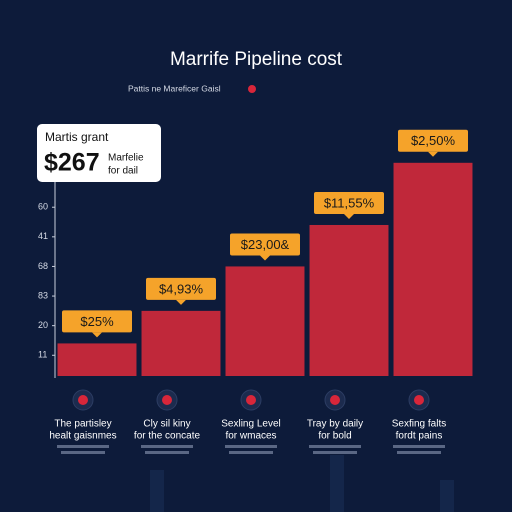 This screenshot has width=512, height=512. Describe the element at coordinates (42, 355) in the screenshot. I see `y-tick-label: 11` at that location.